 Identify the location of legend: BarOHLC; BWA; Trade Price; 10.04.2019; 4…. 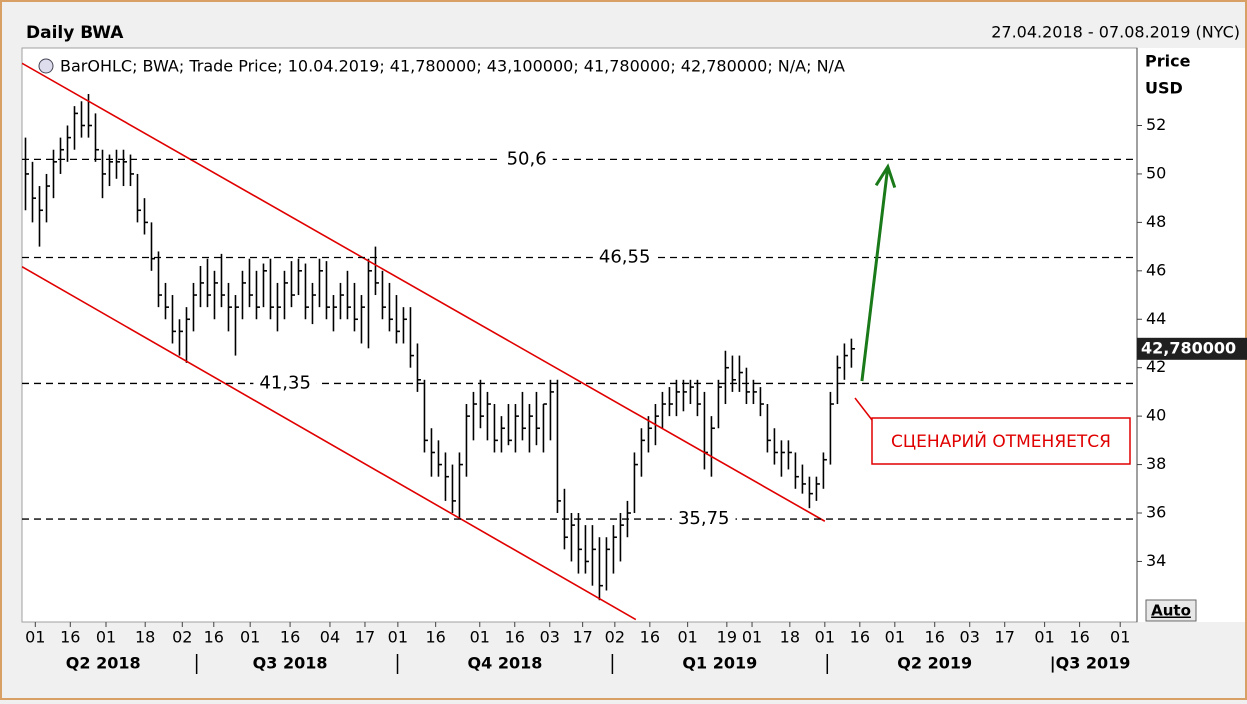
(452, 66).